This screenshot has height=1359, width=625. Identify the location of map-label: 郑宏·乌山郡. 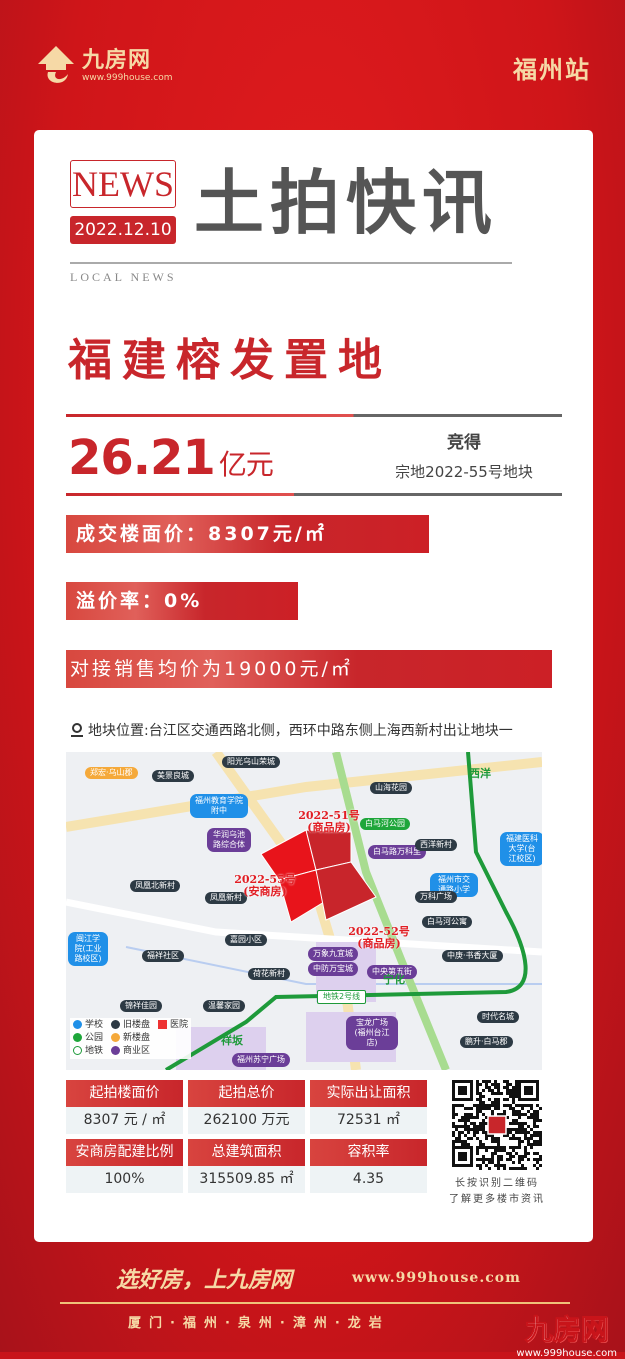
(111, 773).